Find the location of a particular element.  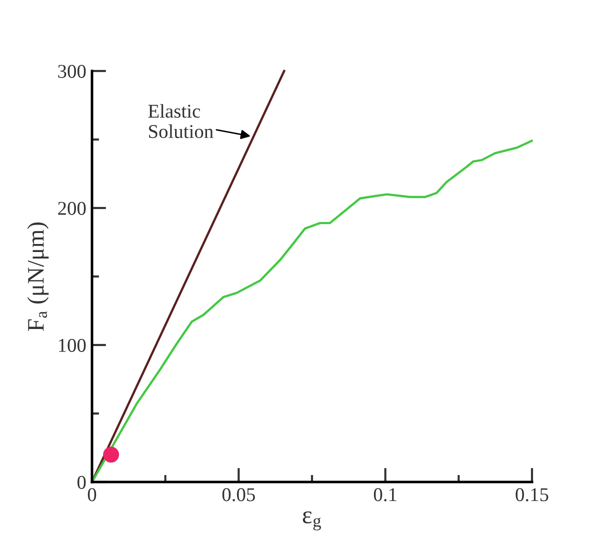

x-tick-label: 0.1 is located at coordinates (385, 495).